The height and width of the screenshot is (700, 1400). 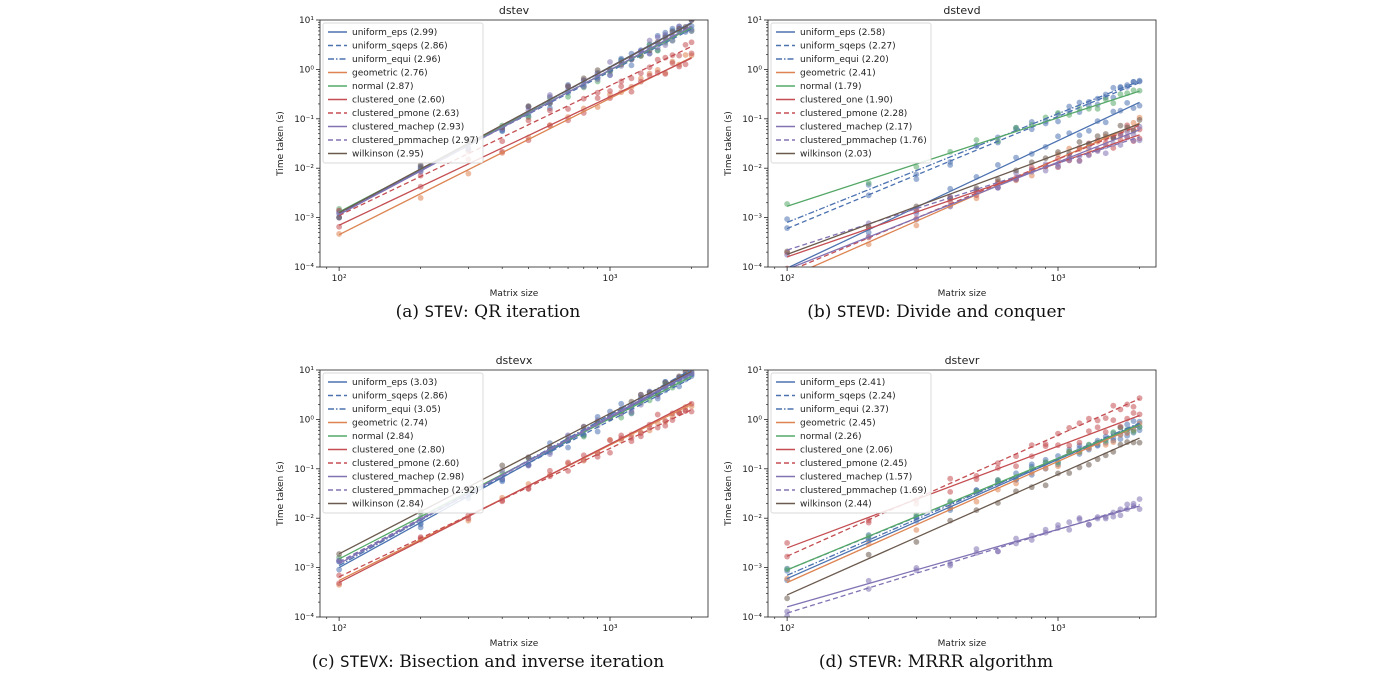 I want to click on legend-entry: uniform_sqeps (2.86), so click(x=400, y=397).